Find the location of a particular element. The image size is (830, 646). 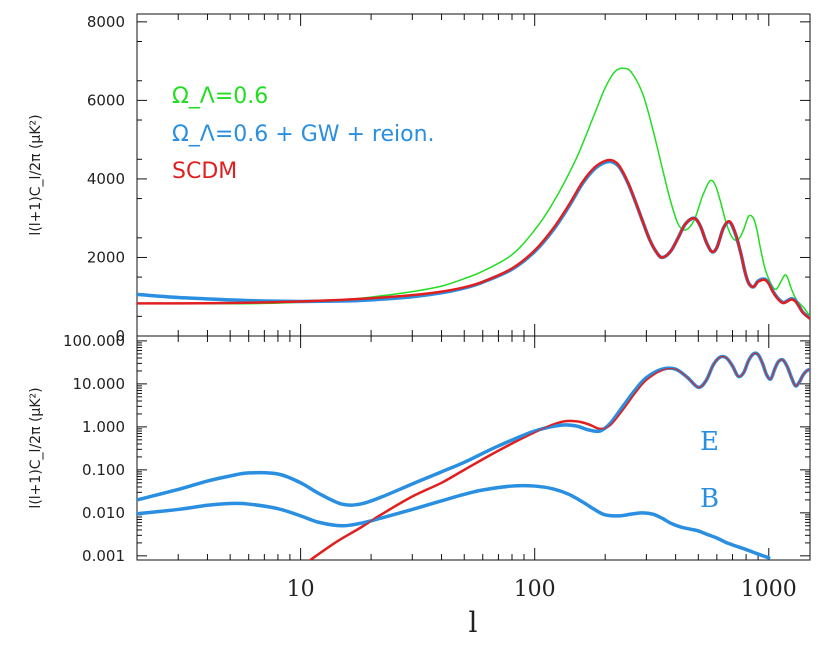

annotation-e: E is located at coordinates (709, 442).